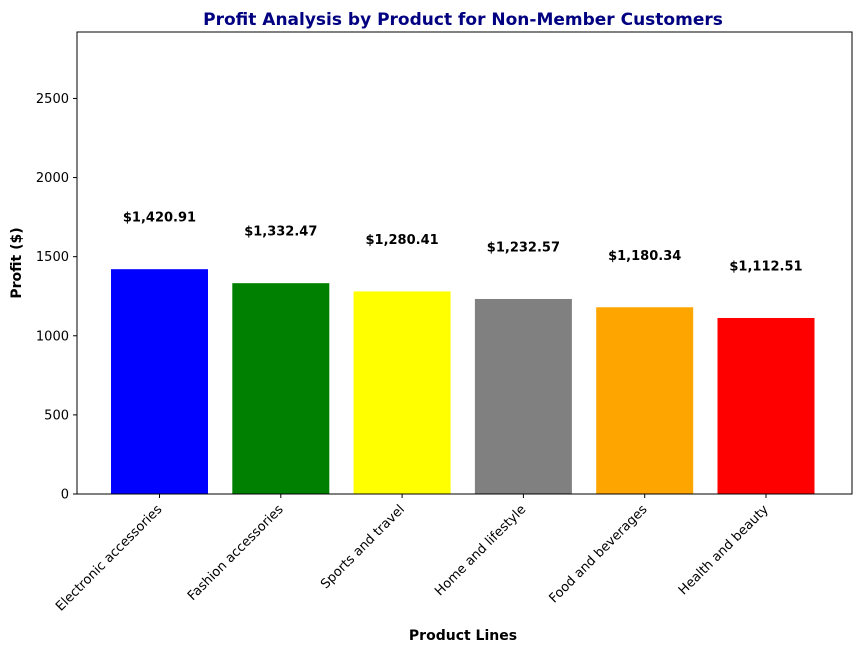  I want to click on data-label: $1,180.34, so click(644, 256).